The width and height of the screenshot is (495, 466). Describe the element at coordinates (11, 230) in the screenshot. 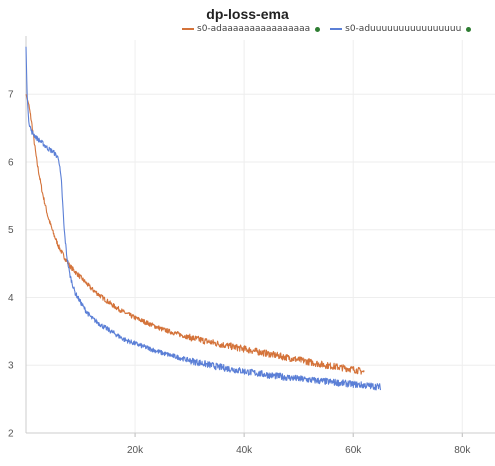

I see `y-tick-label: 5` at that location.